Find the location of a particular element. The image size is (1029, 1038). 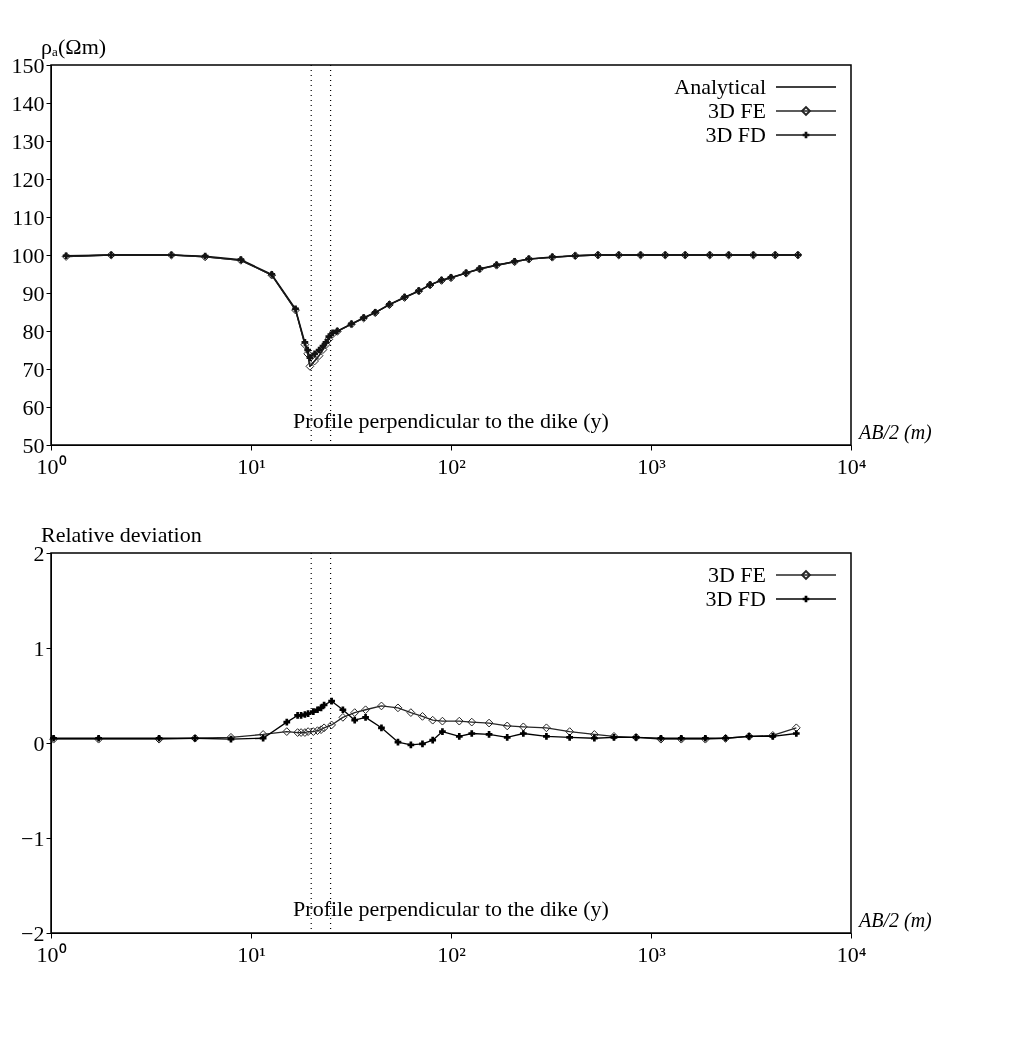

y-tick-label: 60 is located at coordinates (33, 407).